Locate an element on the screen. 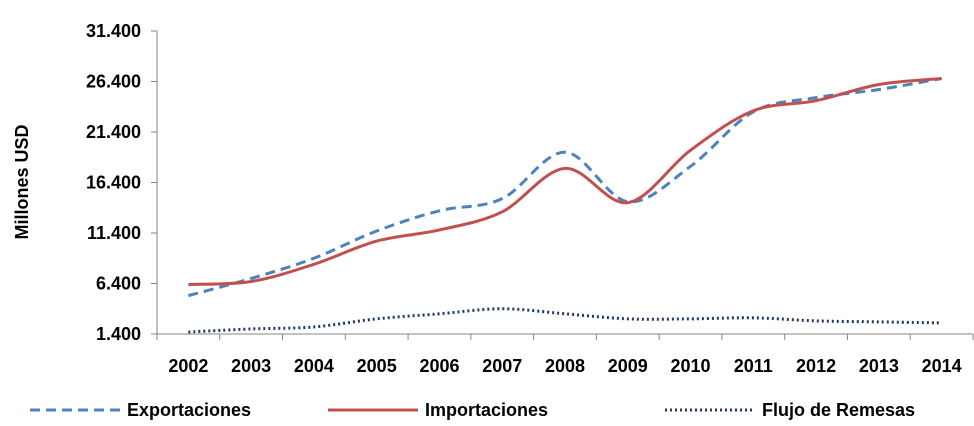 The height and width of the screenshot is (426, 974). x-tick-label: 2002 is located at coordinates (188, 366).